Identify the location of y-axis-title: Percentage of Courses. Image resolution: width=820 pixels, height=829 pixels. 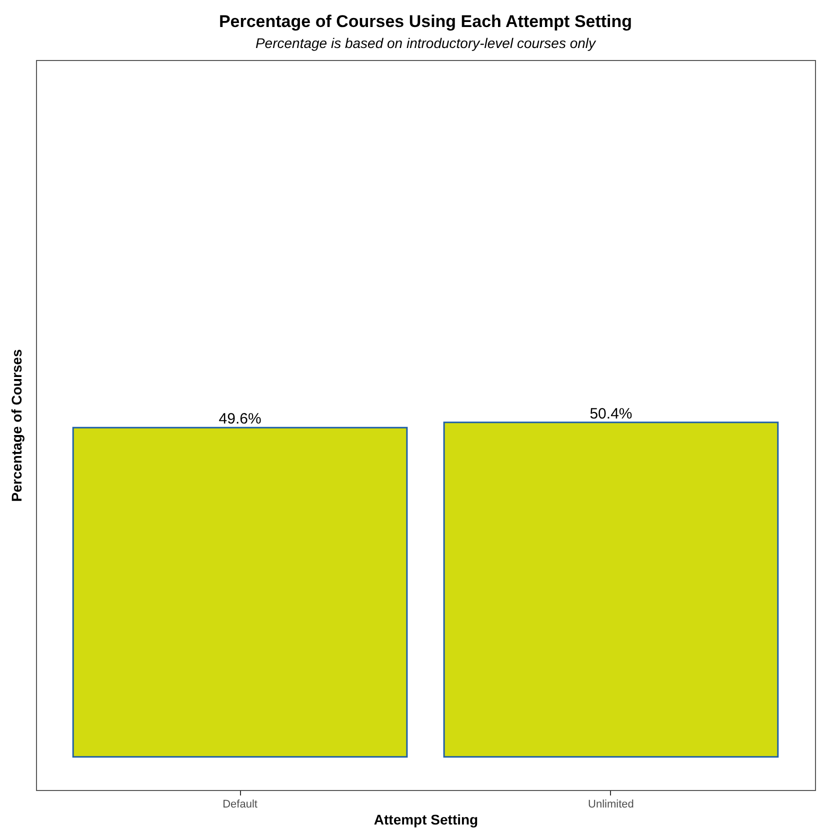
(16, 425).